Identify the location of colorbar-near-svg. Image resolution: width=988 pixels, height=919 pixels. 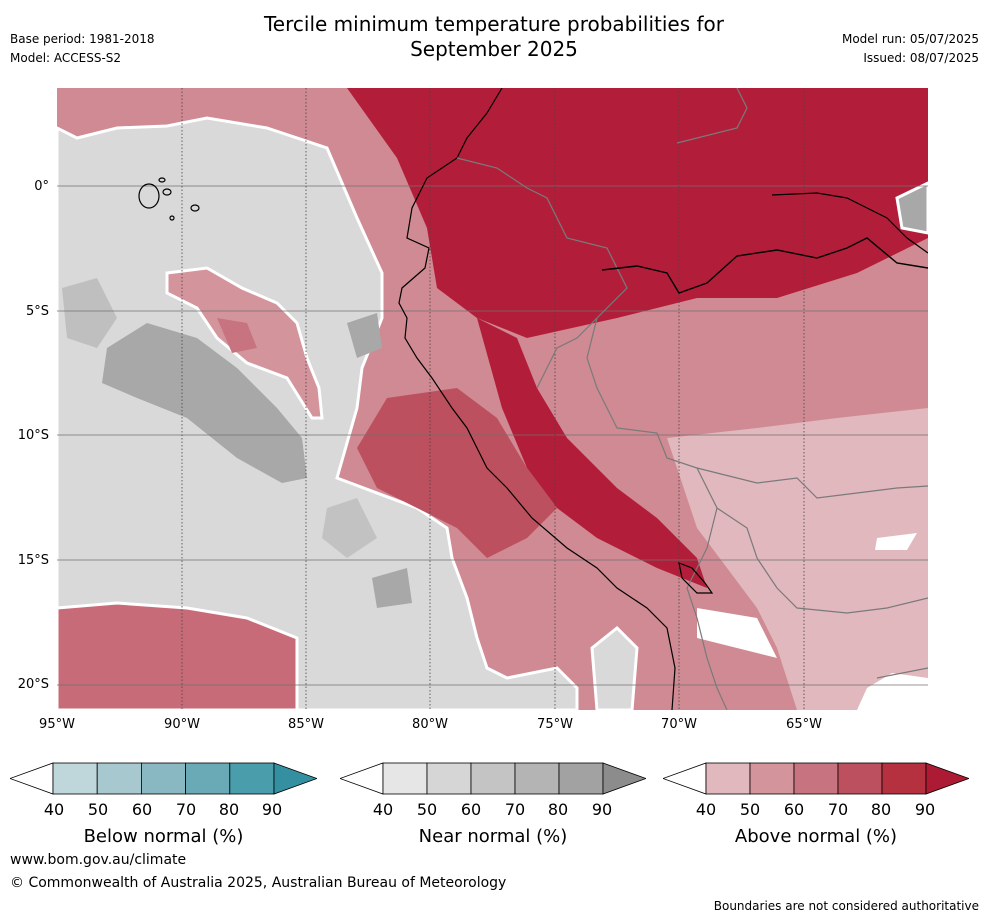
(493, 778).